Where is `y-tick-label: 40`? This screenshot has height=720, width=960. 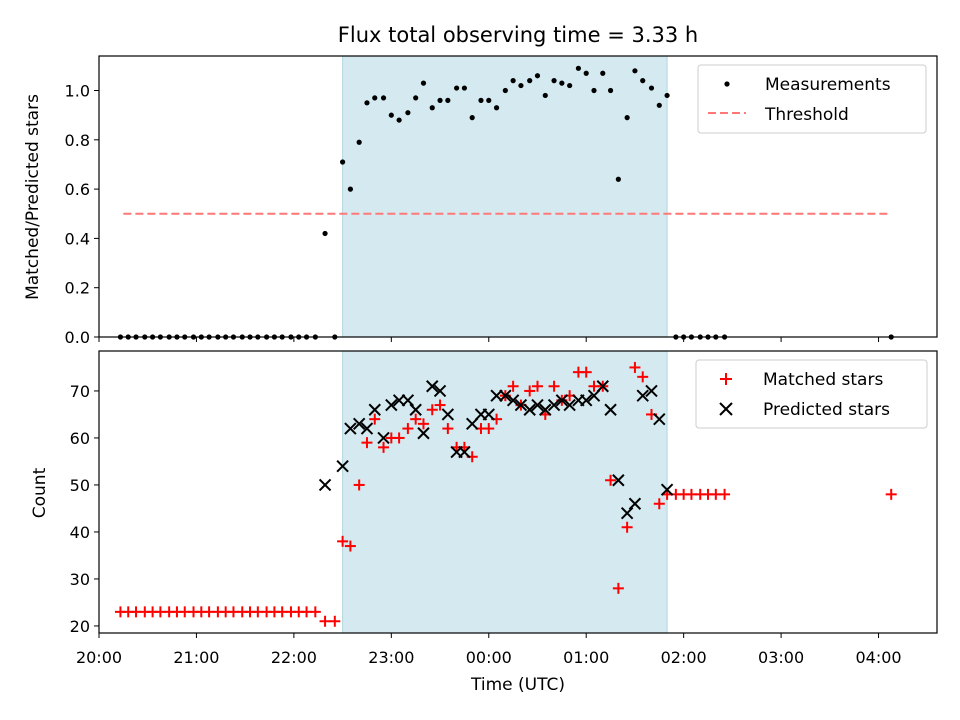 y-tick-label: 40 is located at coordinates (80, 532).